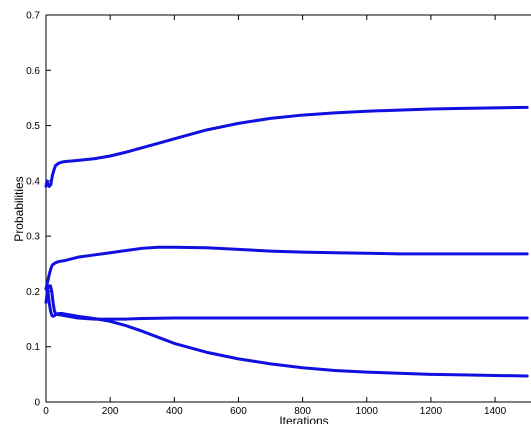 This screenshot has height=424, width=531. Describe the element at coordinates (19, 208) in the screenshot. I see `y-axis-label: Probabilities` at that location.